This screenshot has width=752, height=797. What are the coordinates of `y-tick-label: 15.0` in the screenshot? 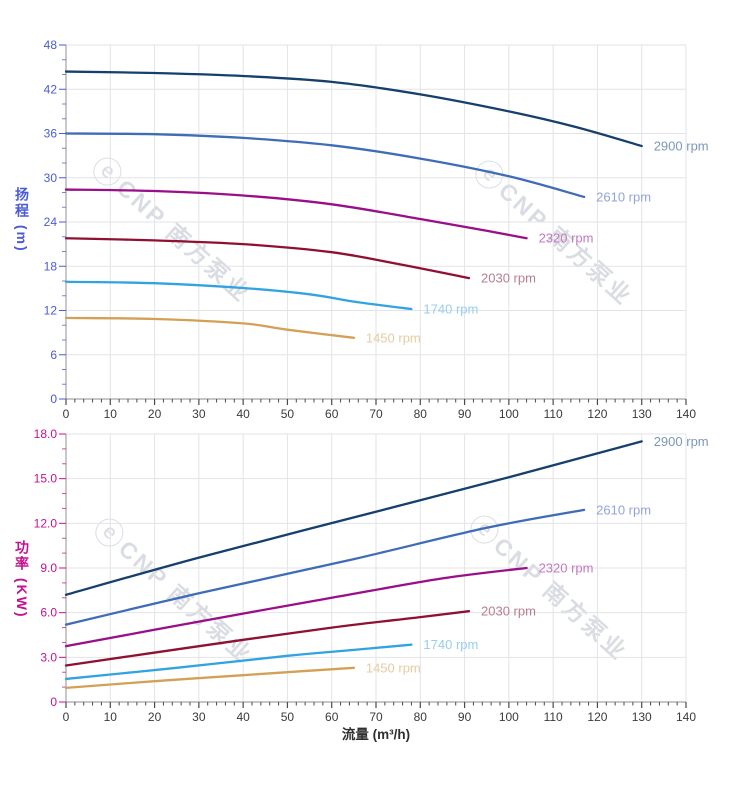 It's located at (46, 479).